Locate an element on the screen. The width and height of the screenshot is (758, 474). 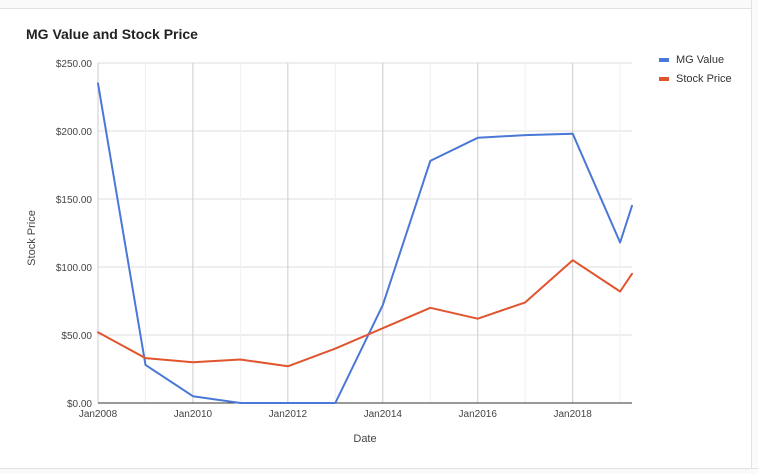
legend-label: Stock Price is located at coordinates (704, 79).